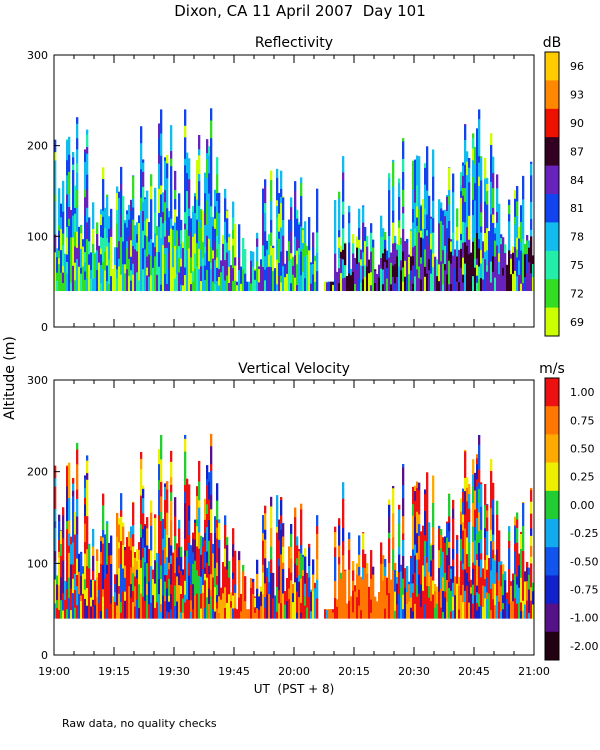 This screenshot has height=750, width=600. What do you see at coordinates (582, 392) in the screenshot?
I see `colorbar-label: 1.00` at bounding box center [582, 392].